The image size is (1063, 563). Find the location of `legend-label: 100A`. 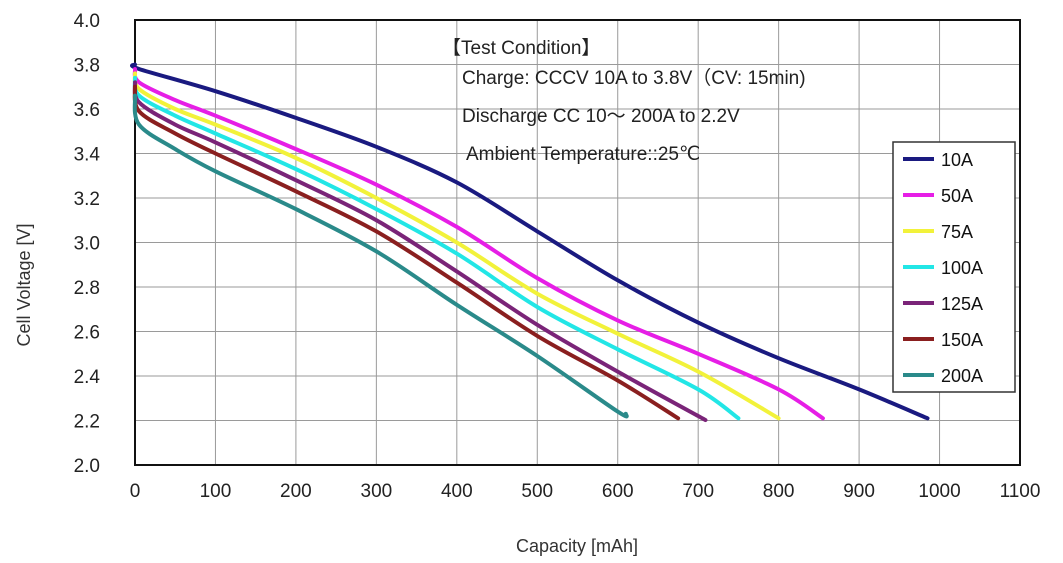

legend-label: 100A is located at coordinates (962, 268).